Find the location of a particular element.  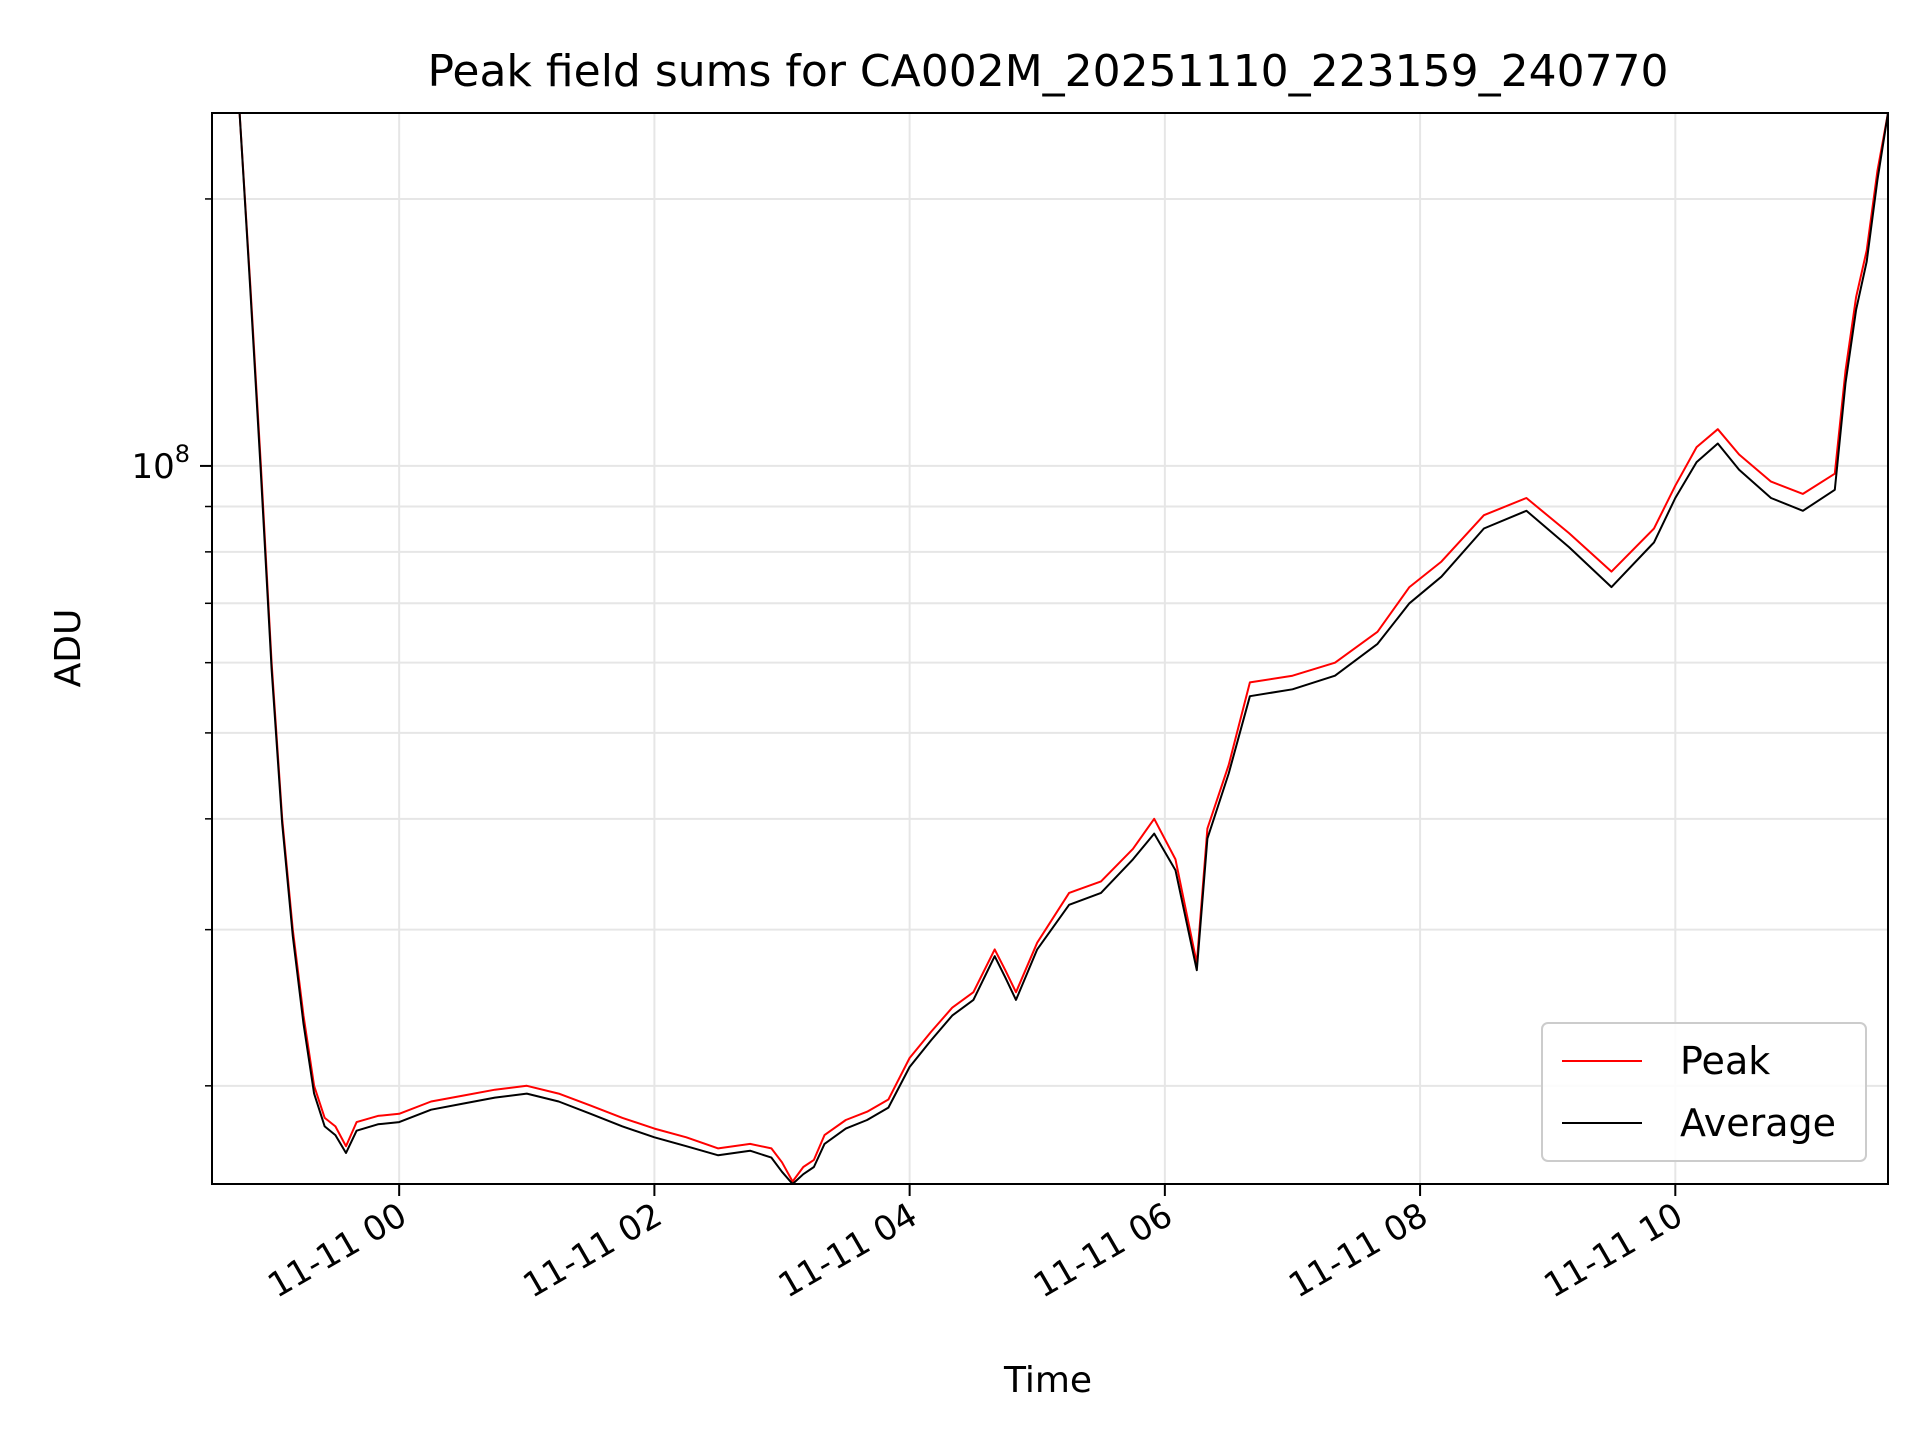

legend: Peak Average is located at coordinates (1704, 1092).